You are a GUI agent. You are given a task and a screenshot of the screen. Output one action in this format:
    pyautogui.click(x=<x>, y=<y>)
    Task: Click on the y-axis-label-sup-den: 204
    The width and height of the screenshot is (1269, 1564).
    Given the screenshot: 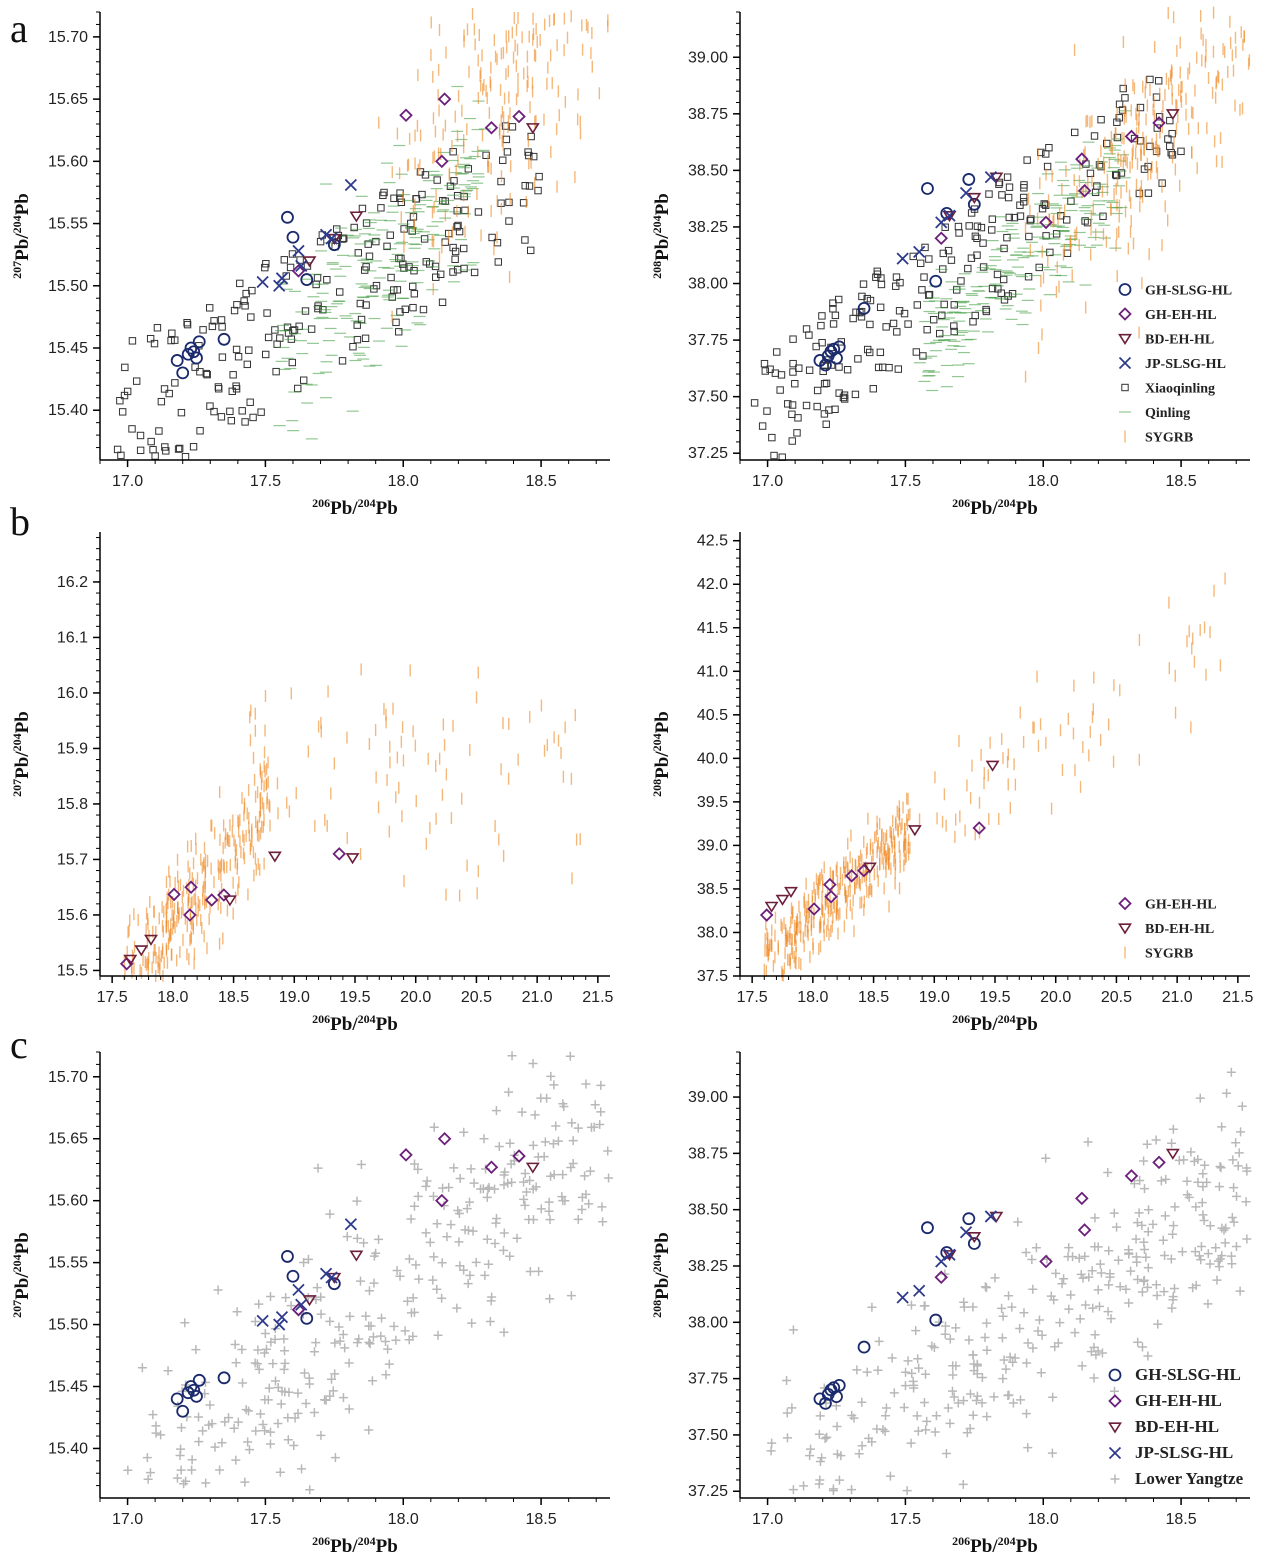 What is the action you would take?
    pyautogui.click(x=657, y=224)
    